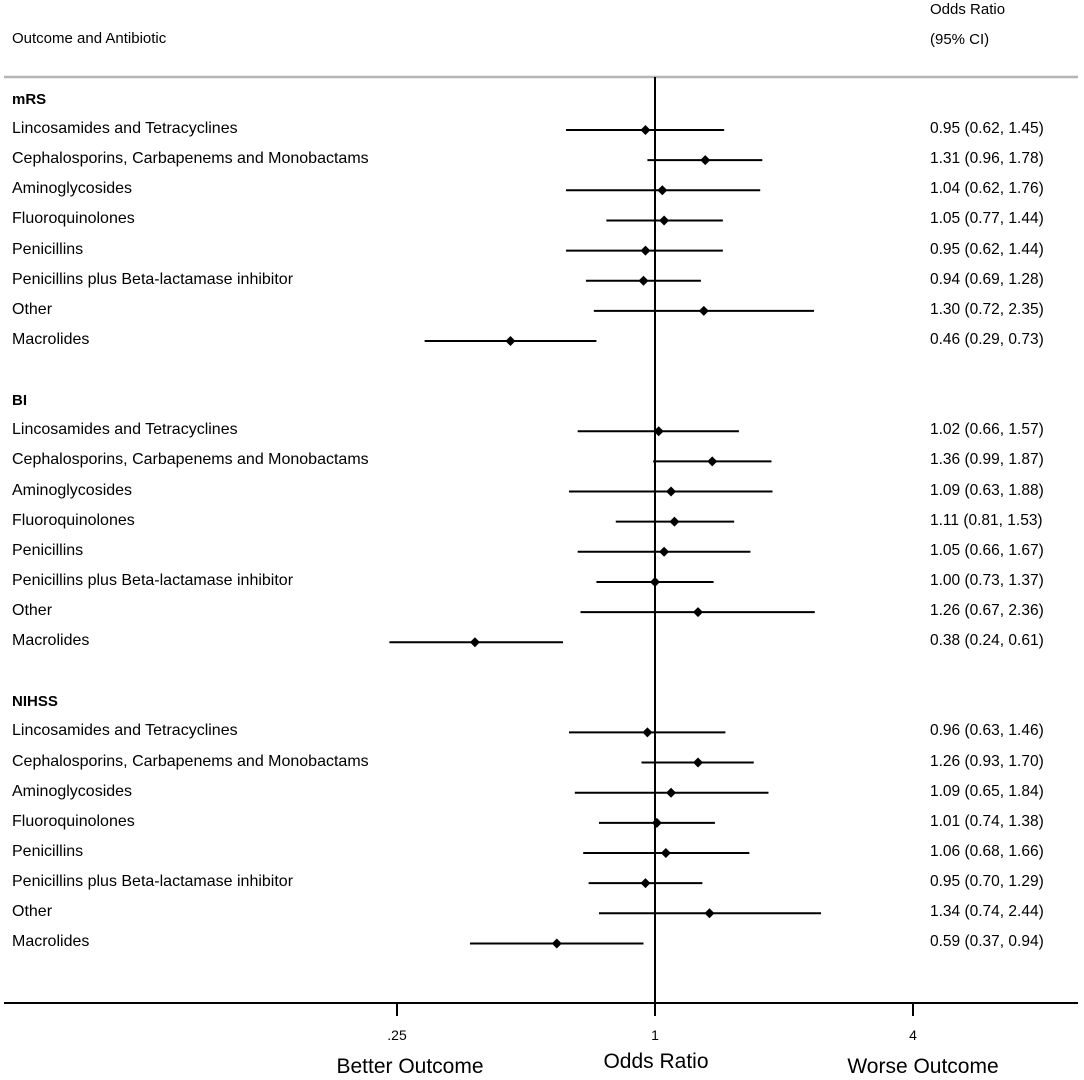 The height and width of the screenshot is (1080, 1084). I want to click on odds-ratio-value: 1.05 (0.66, 1.67), so click(987, 550).